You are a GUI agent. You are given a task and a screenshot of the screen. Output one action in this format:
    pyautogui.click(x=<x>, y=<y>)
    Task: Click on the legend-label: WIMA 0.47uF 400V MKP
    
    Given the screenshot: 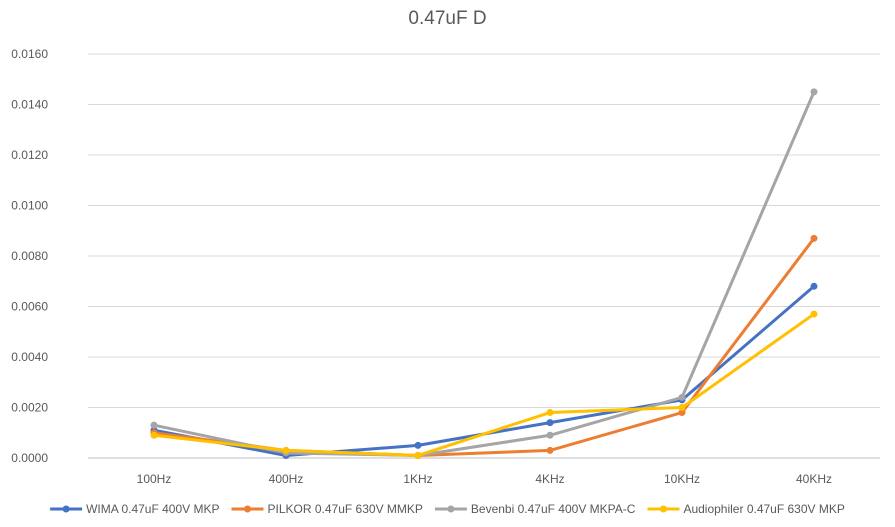 What is the action you would take?
    pyautogui.click(x=152, y=509)
    